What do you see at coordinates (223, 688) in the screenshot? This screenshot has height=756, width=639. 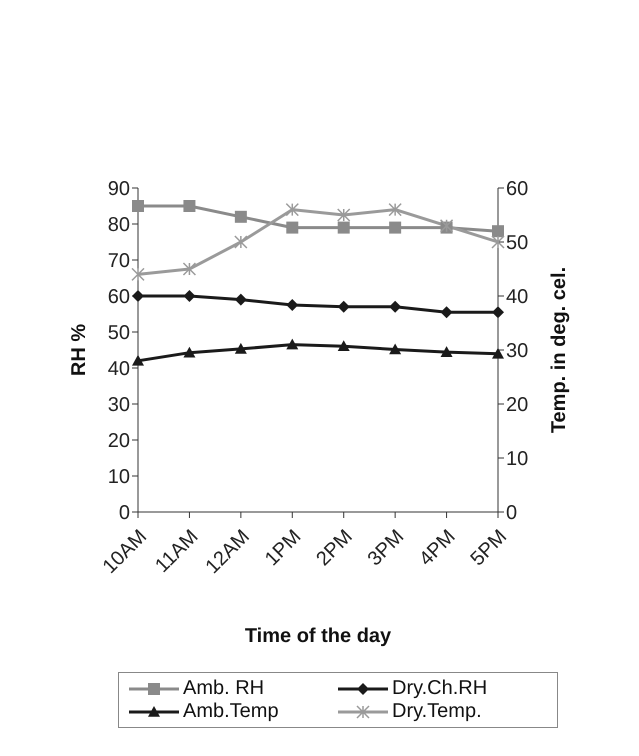 I see `legend-label: Amb. RH` at bounding box center [223, 688].